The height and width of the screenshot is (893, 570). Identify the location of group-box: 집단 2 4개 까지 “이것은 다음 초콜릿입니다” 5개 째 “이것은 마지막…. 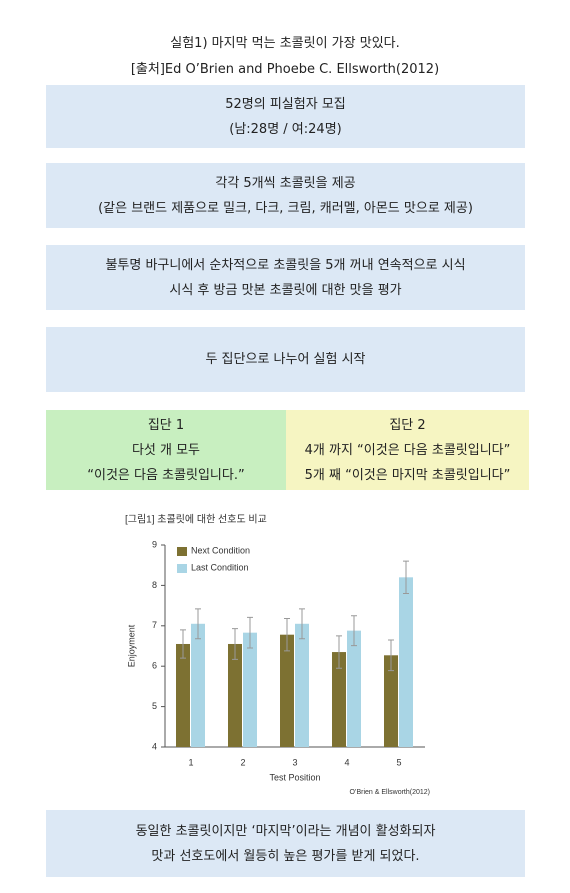
(407, 450).